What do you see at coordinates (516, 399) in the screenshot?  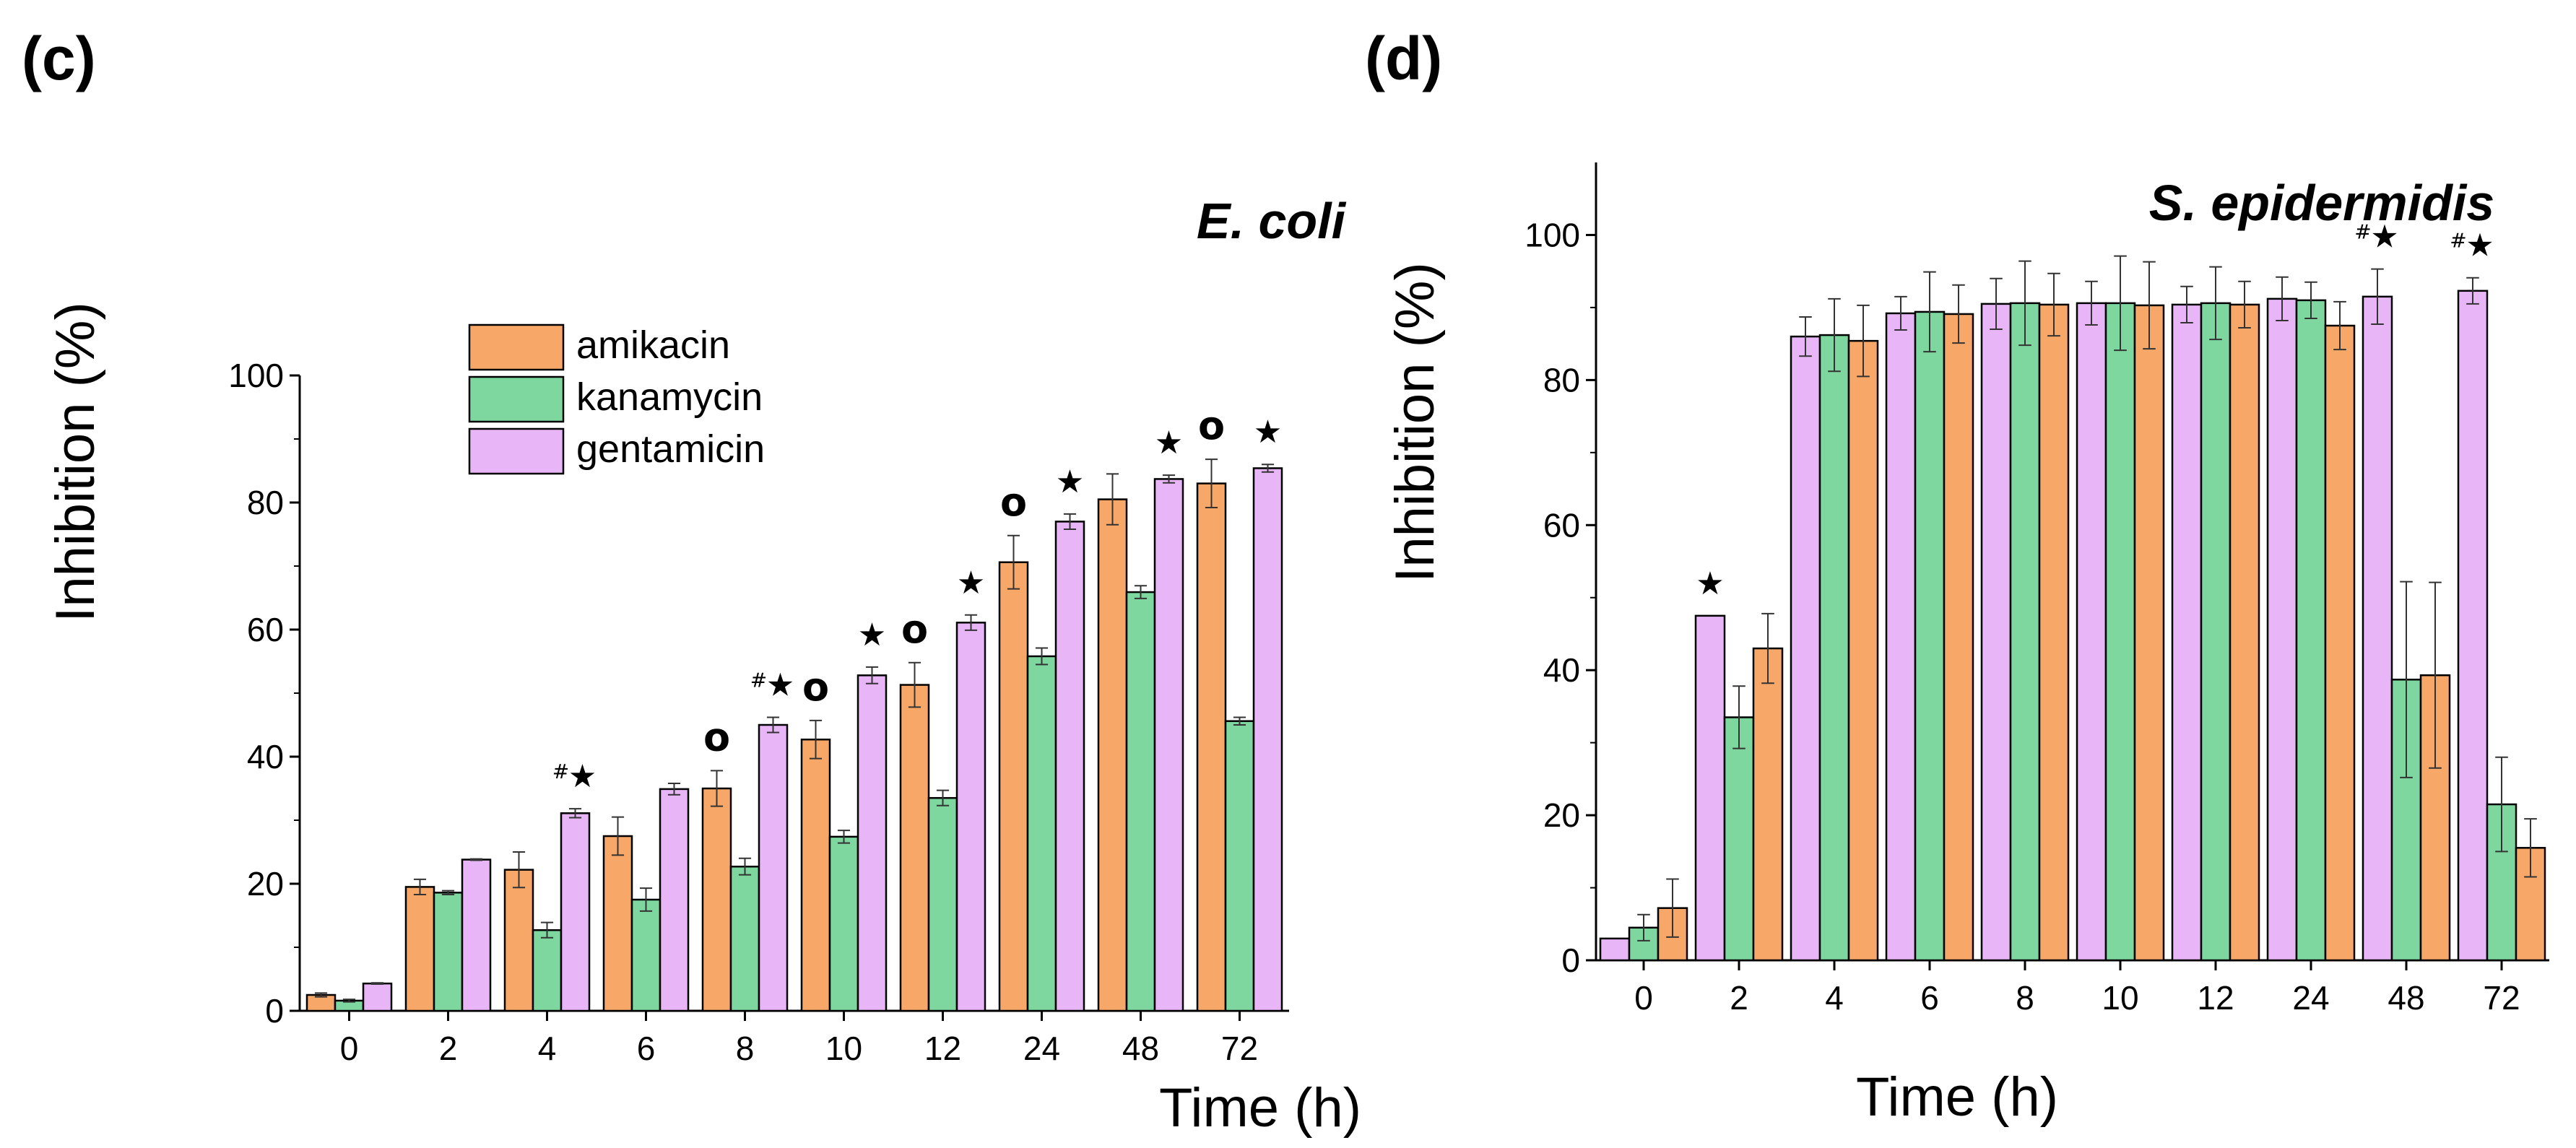 I see `legend-swatch-kanamycin` at bounding box center [516, 399].